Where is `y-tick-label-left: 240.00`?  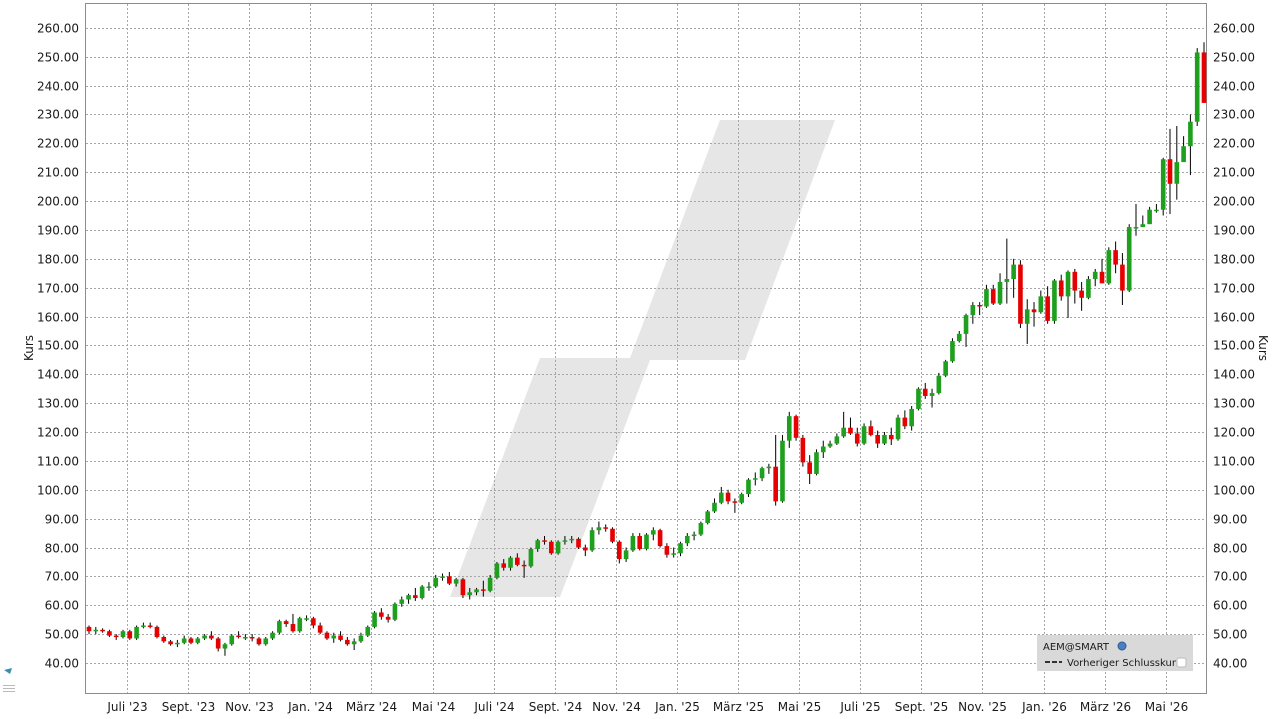 y-tick-label-left: 240.00 is located at coordinates (58, 87).